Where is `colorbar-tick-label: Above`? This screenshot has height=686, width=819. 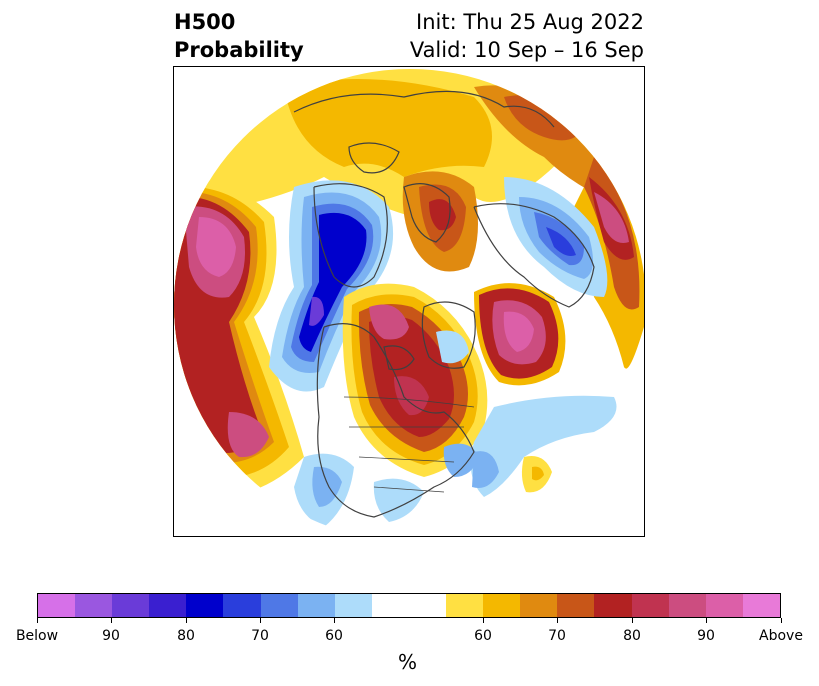
colorbar-tick-label: Above is located at coordinates (781, 636).